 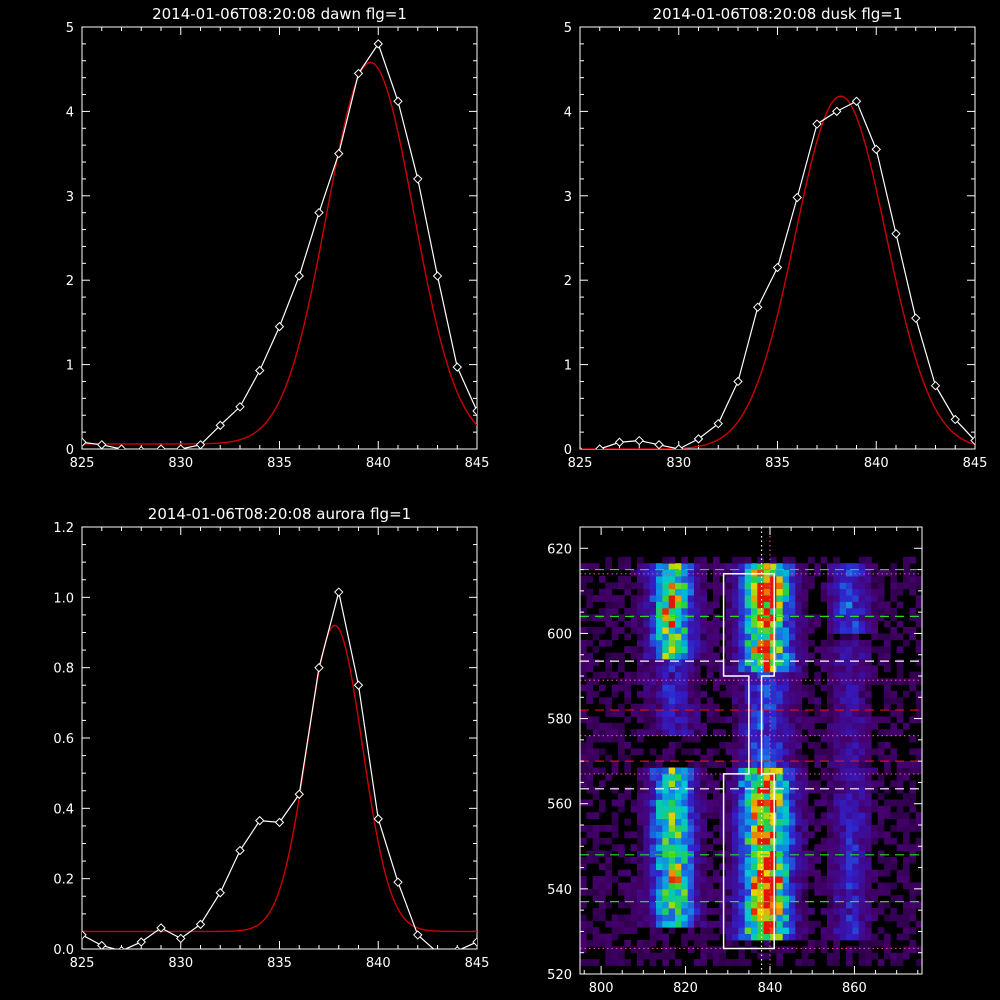 I want to click on dusk-data-point, so click(x=738, y=381).